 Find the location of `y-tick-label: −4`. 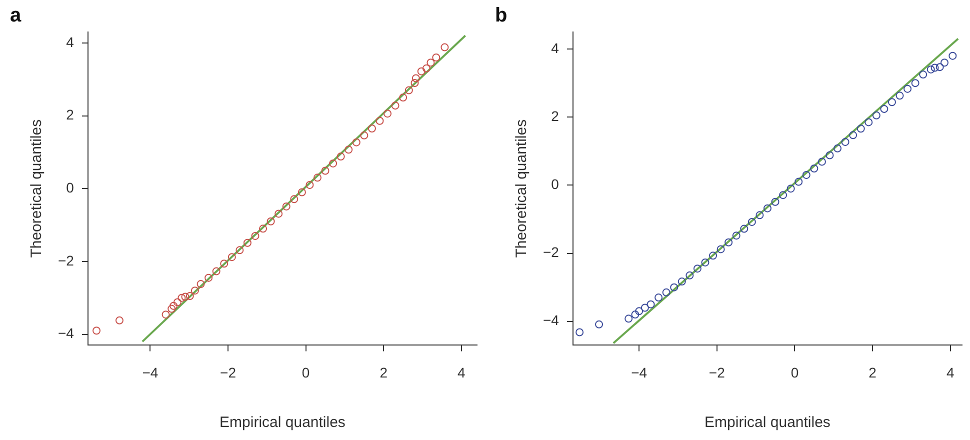

y-tick-label: −4 is located at coordinates (551, 320).